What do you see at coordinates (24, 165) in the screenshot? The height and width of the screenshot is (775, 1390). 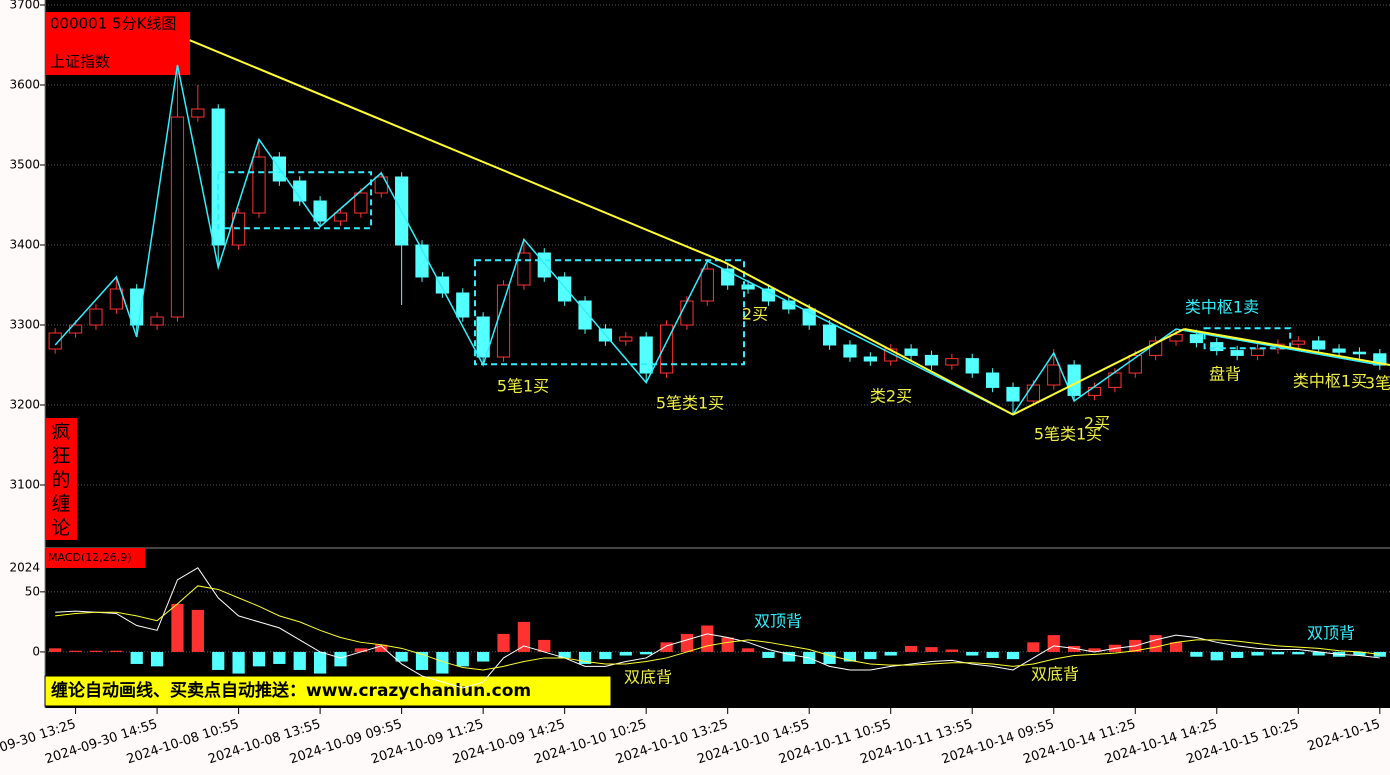 I see `y-tick-label: 3500` at bounding box center [24, 165].